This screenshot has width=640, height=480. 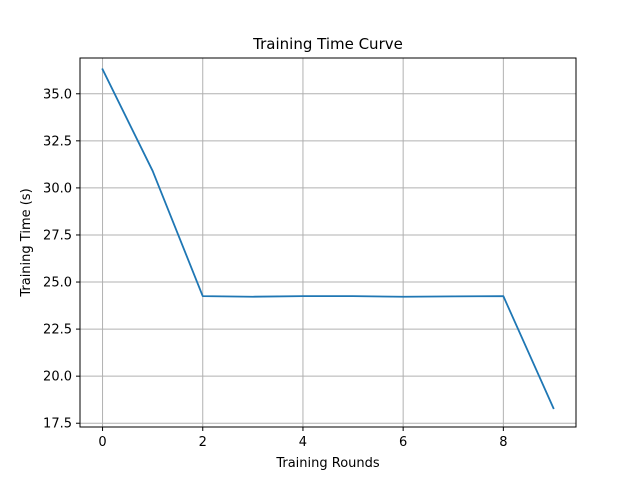 What do you see at coordinates (57, 188) in the screenshot?
I see `y-tick-label: 30.0` at bounding box center [57, 188].